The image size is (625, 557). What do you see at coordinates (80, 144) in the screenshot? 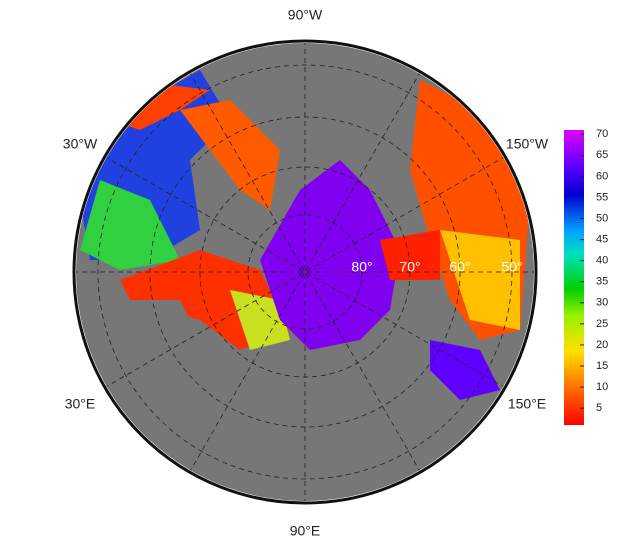
I see `longitude-label: 30°W` at bounding box center [80, 144].